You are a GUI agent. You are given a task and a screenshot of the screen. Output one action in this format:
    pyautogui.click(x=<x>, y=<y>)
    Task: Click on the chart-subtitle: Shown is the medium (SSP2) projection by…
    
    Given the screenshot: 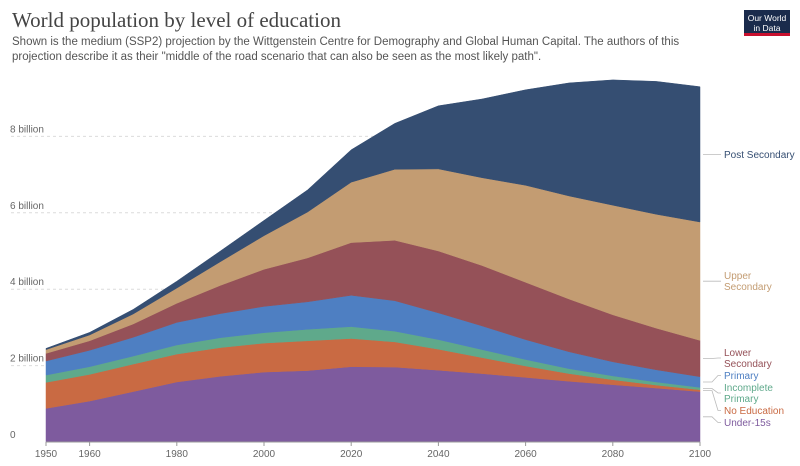 What is the action you would take?
    pyautogui.click(x=346, y=49)
    